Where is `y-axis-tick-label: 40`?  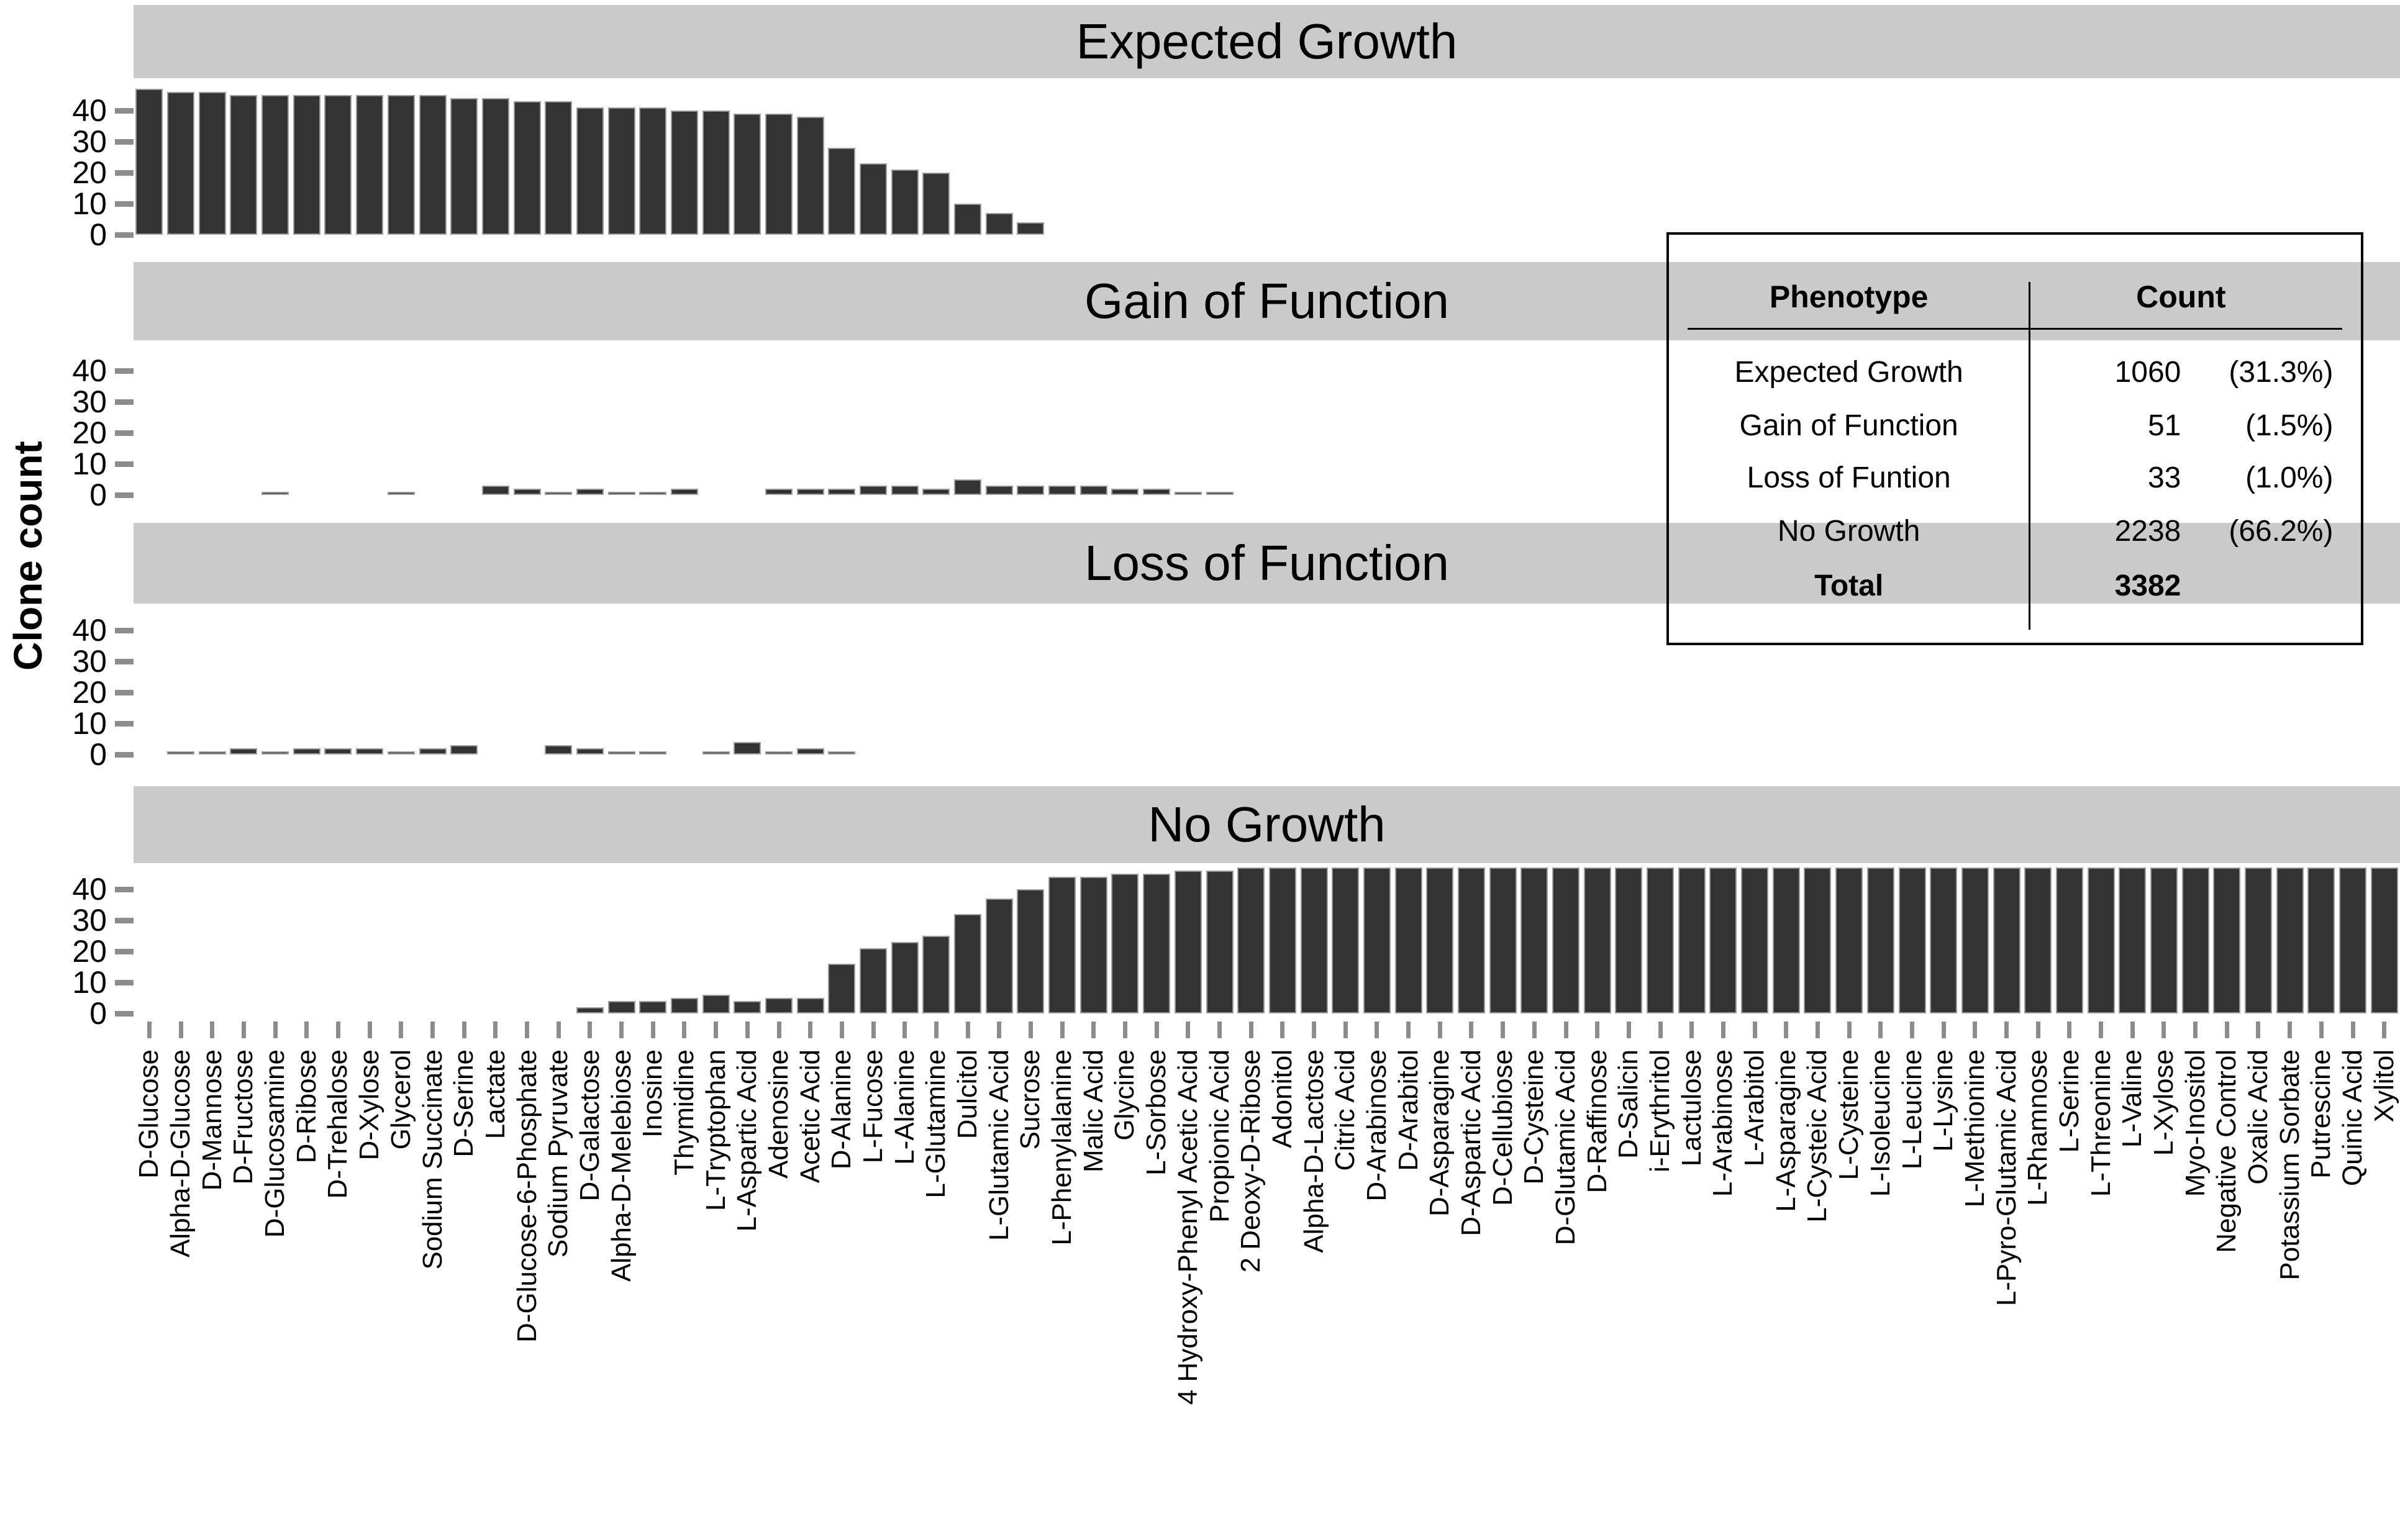 y-axis-tick-label: 40 is located at coordinates (89, 110).